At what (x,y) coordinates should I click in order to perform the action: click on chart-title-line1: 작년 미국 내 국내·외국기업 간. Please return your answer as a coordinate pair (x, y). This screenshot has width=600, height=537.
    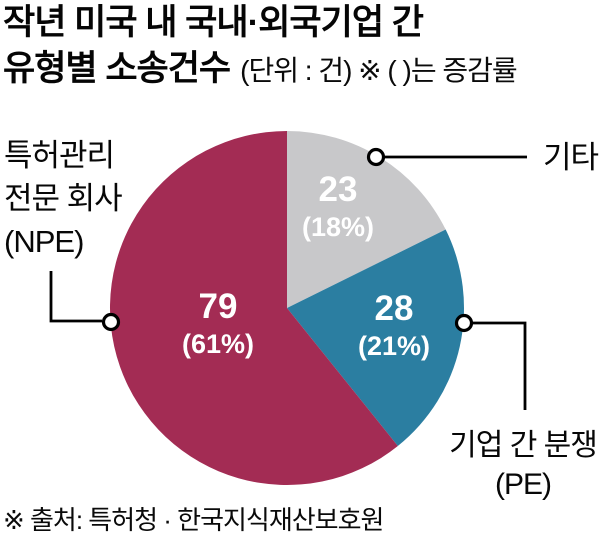
    Looking at the image, I should click on (213, 22).